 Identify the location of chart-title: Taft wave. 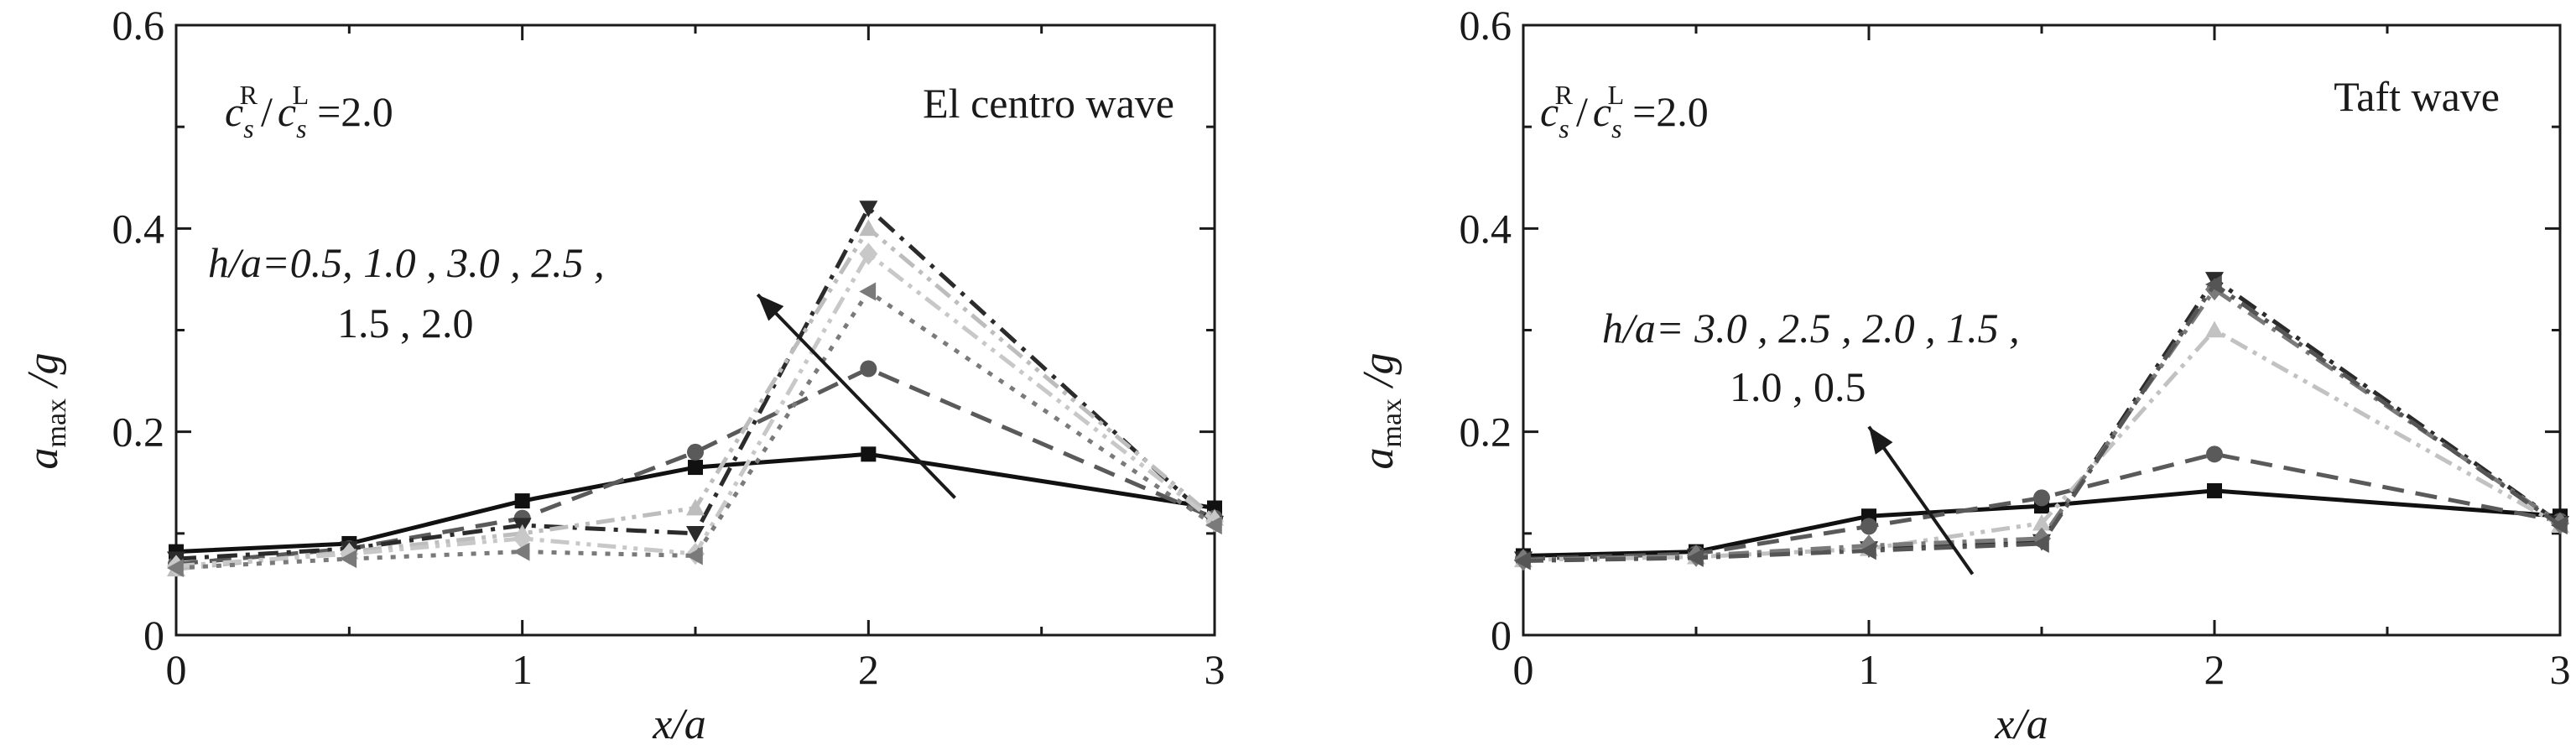
(2417, 97).